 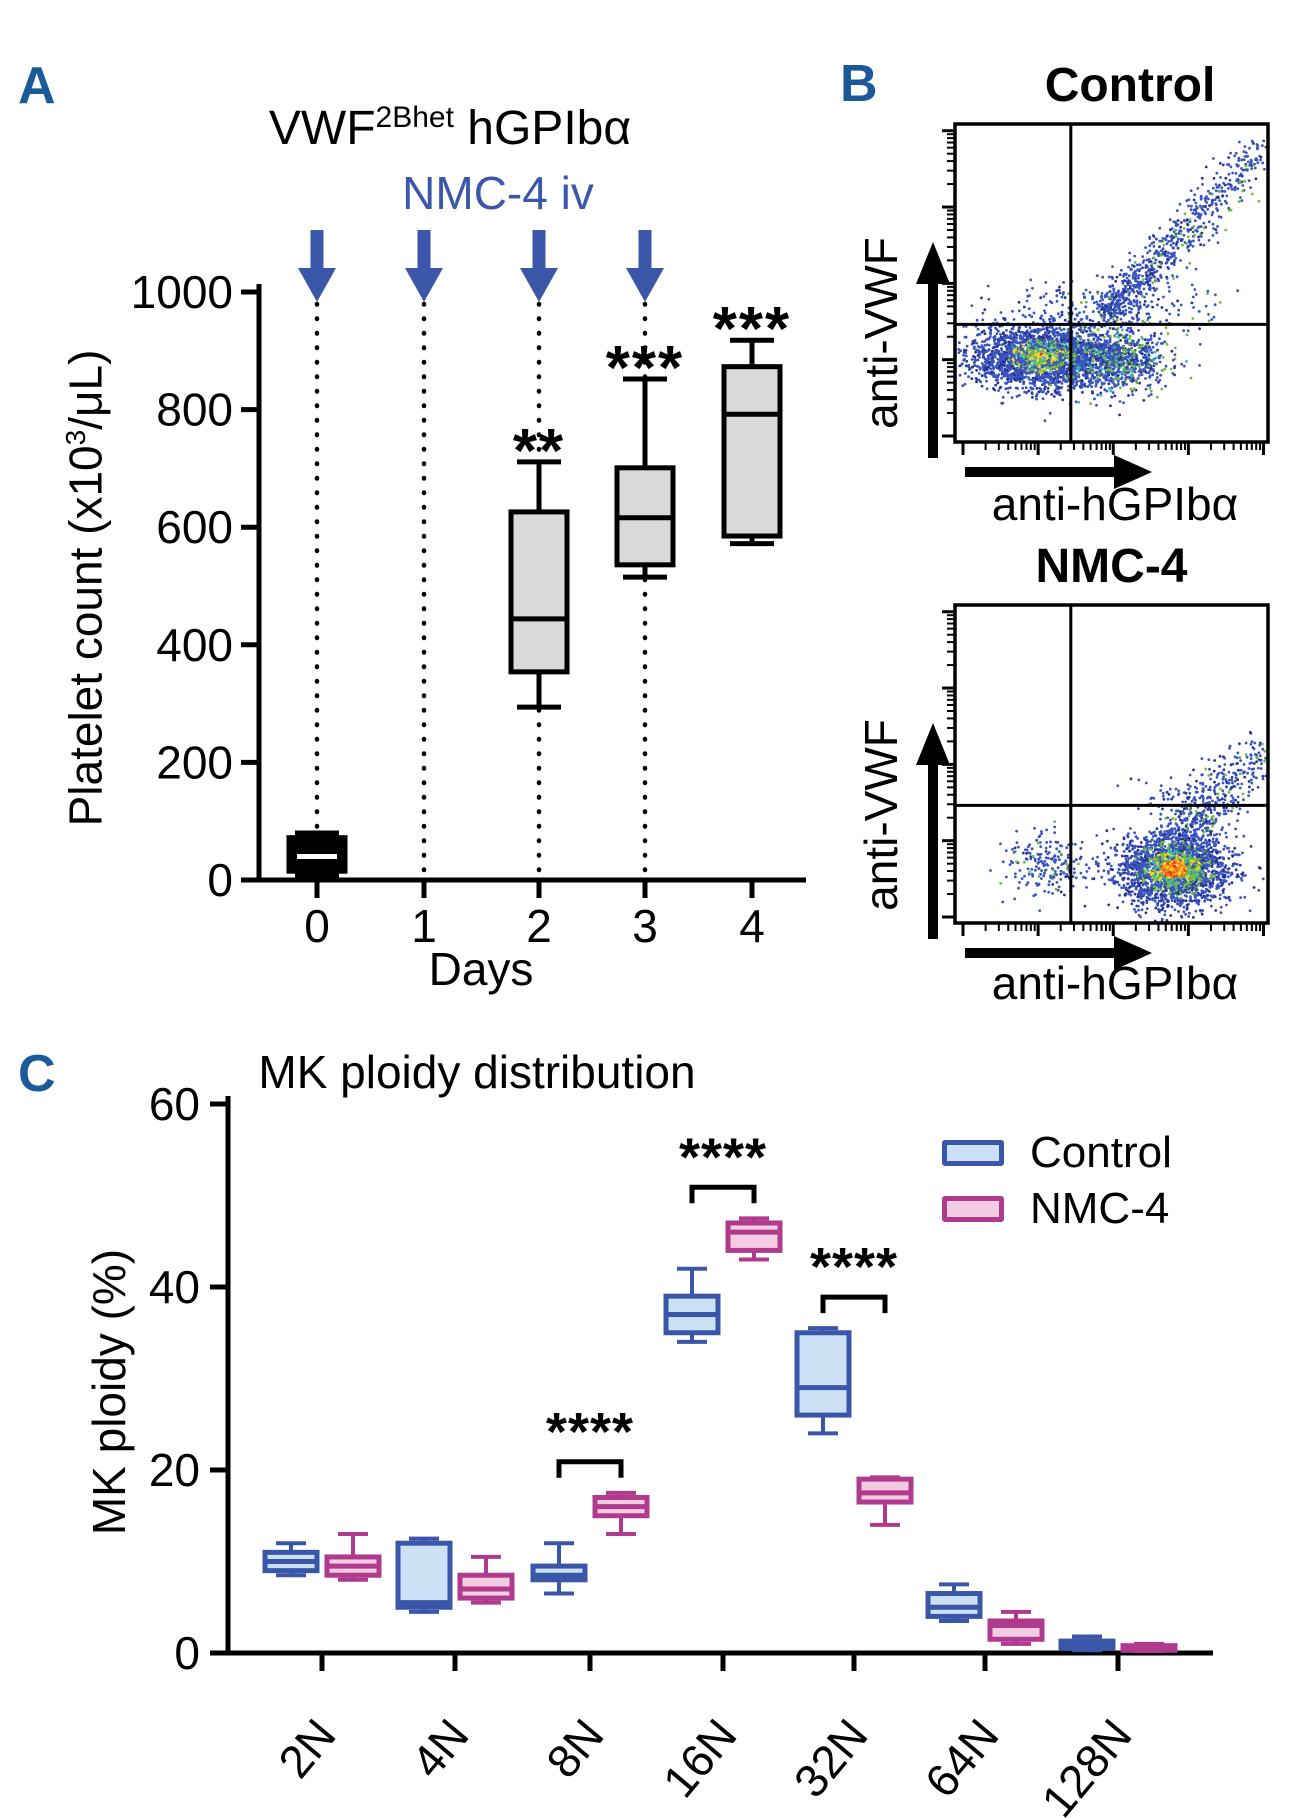 I want to click on panel-a-y-axis-label: Platelet count (x103/μL), so click(x=85, y=588).